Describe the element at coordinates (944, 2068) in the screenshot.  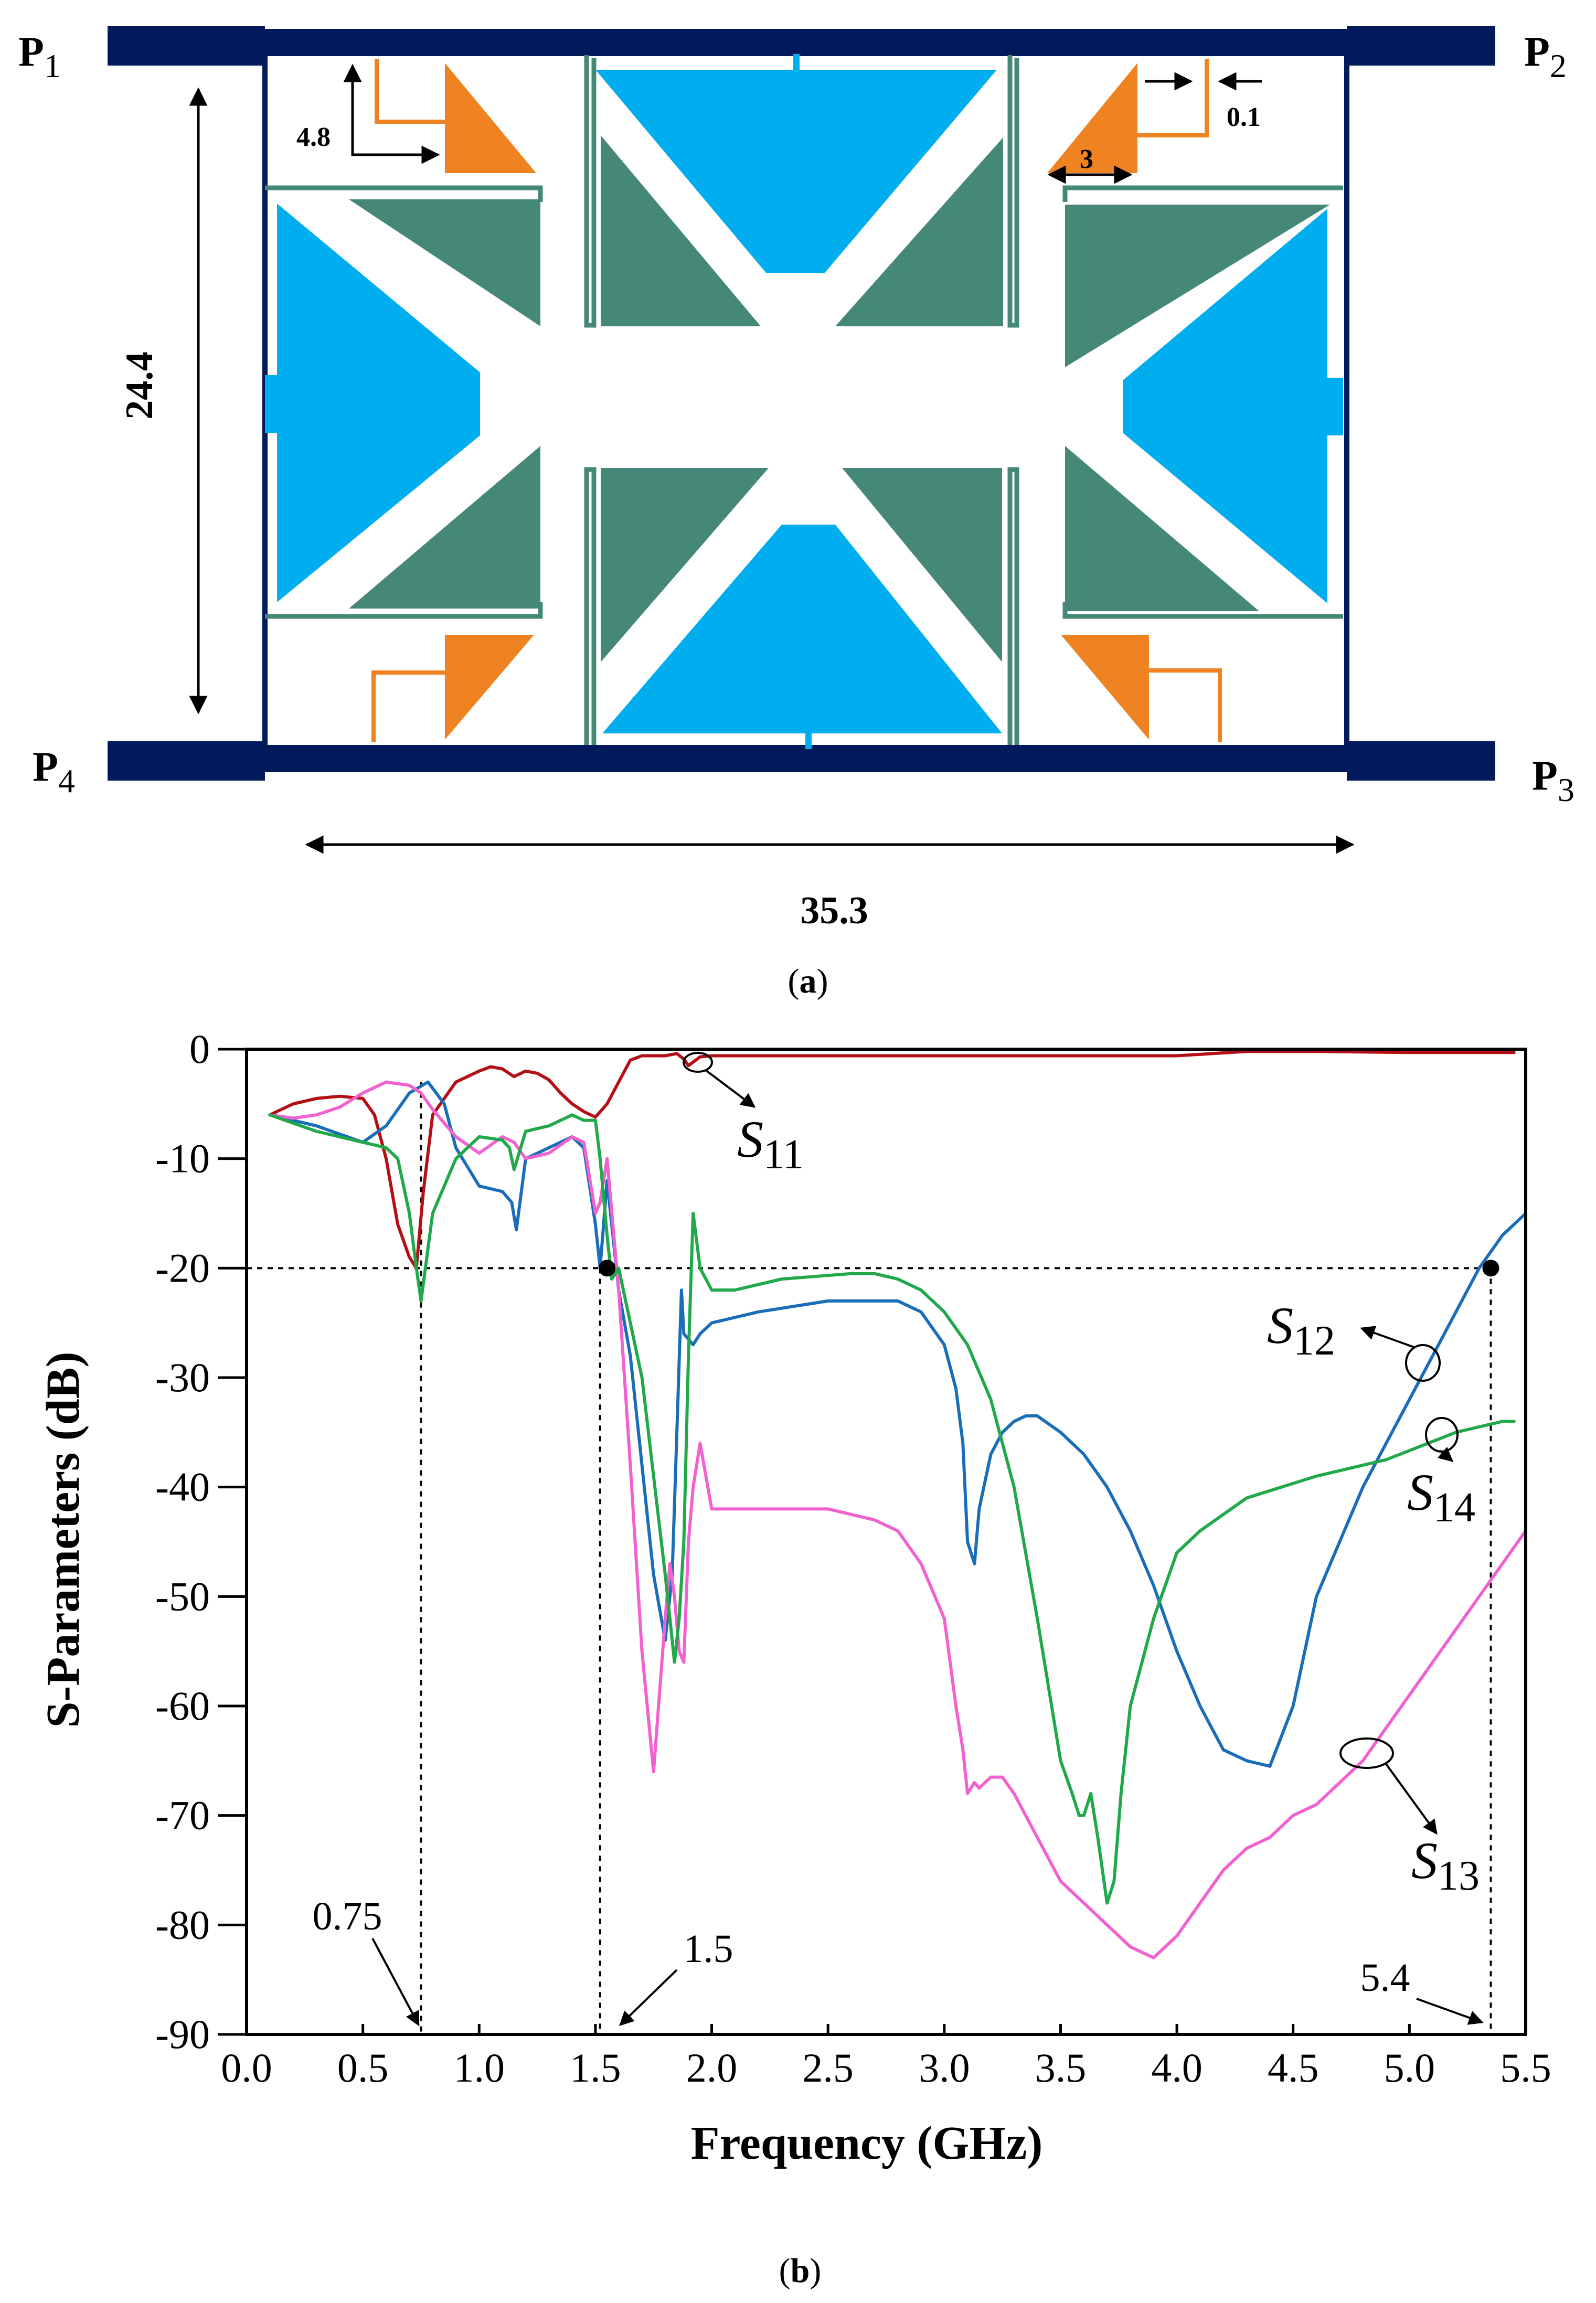
I see `x-tick-label: 3.0` at that location.